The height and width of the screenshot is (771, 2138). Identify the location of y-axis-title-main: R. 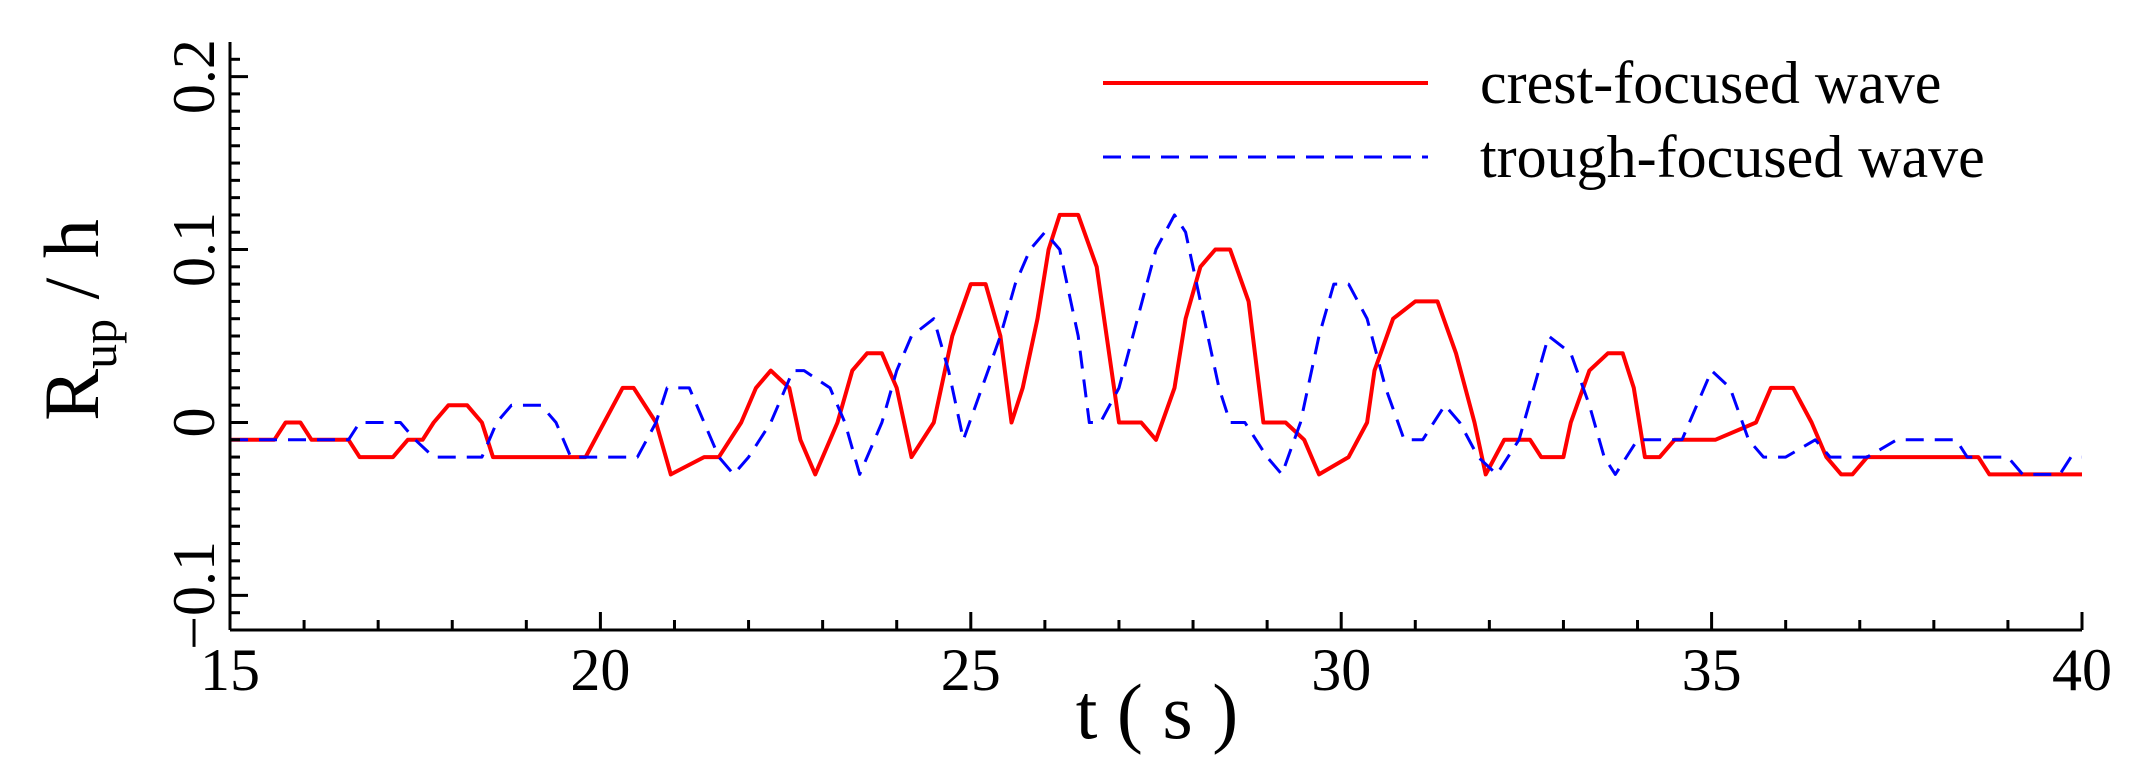
(71, 395).